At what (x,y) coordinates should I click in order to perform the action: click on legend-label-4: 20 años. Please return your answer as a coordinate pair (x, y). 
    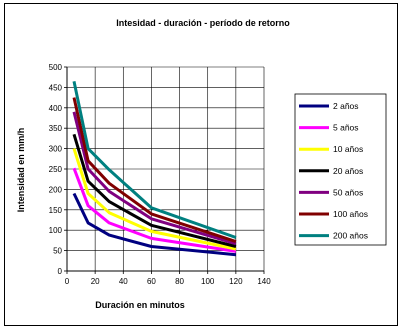
    Looking at the image, I should click on (348, 171).